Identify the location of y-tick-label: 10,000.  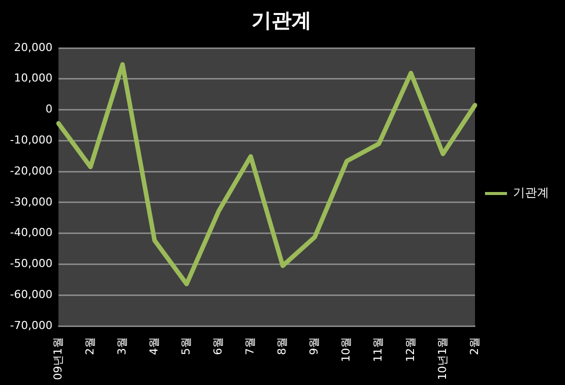
(33, 78).